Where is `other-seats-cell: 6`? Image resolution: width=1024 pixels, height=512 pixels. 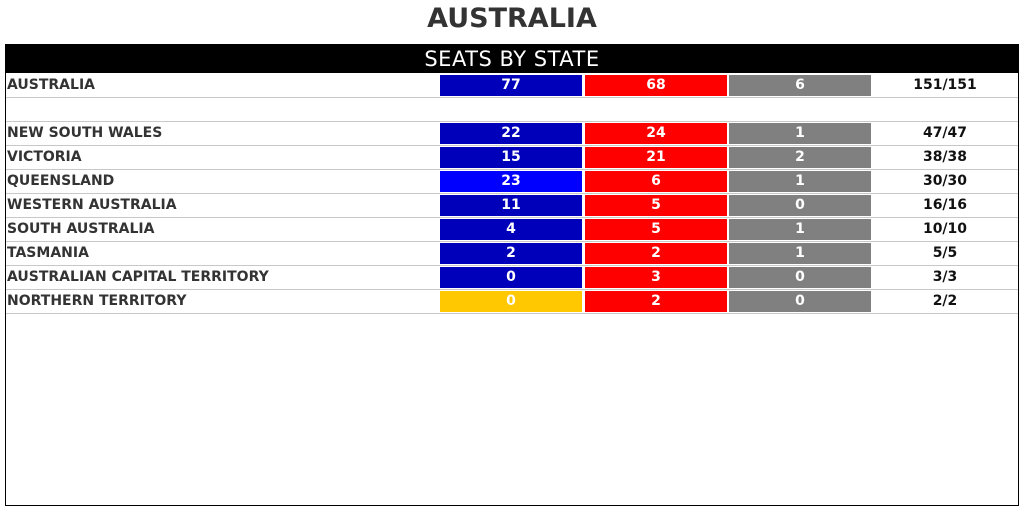
other-seats-cell: 6 is located at coordinates (800, 85).